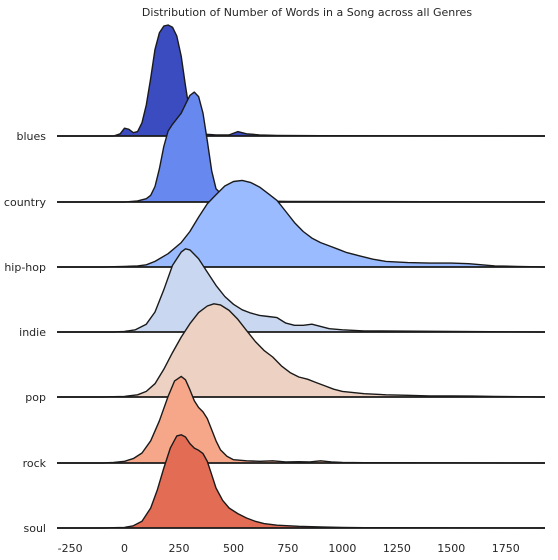 The image size is (558, 560). Describe the element at coordinates (35, 528) in the screenshot. I see `genre-label-soul: soul` at that location.